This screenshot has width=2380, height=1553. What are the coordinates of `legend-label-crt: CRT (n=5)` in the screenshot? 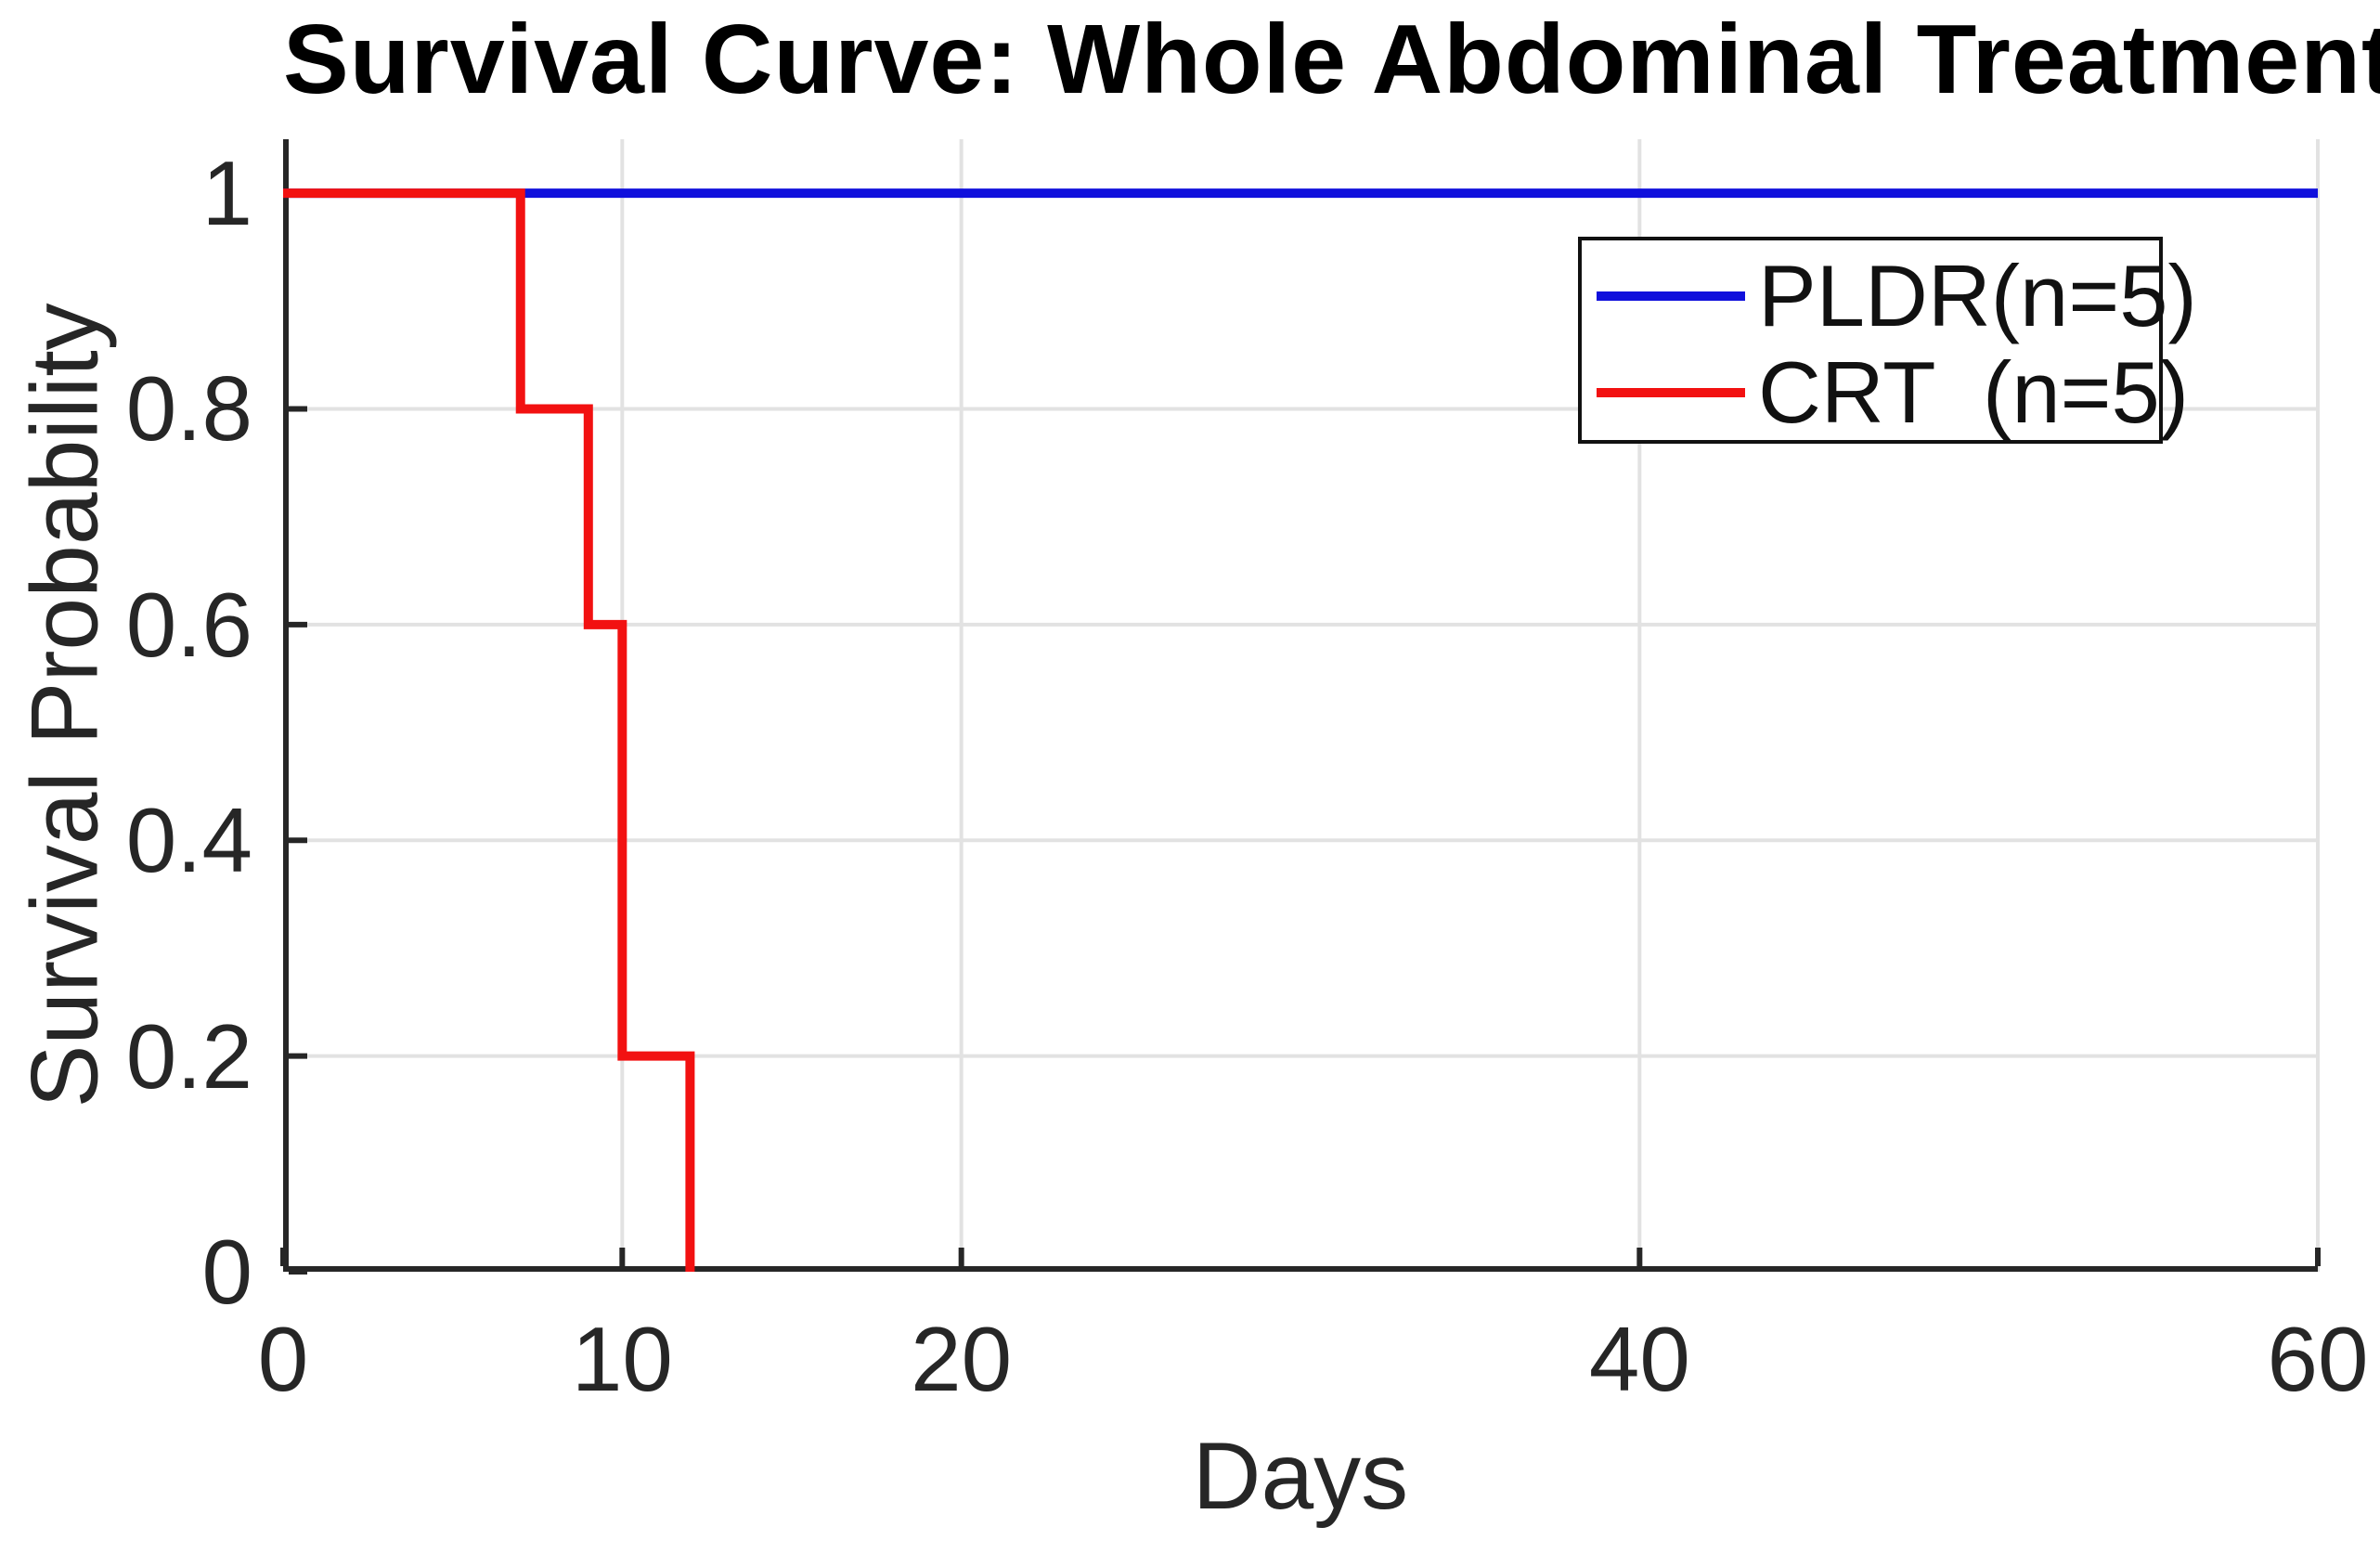 It's located at (1974, 392).